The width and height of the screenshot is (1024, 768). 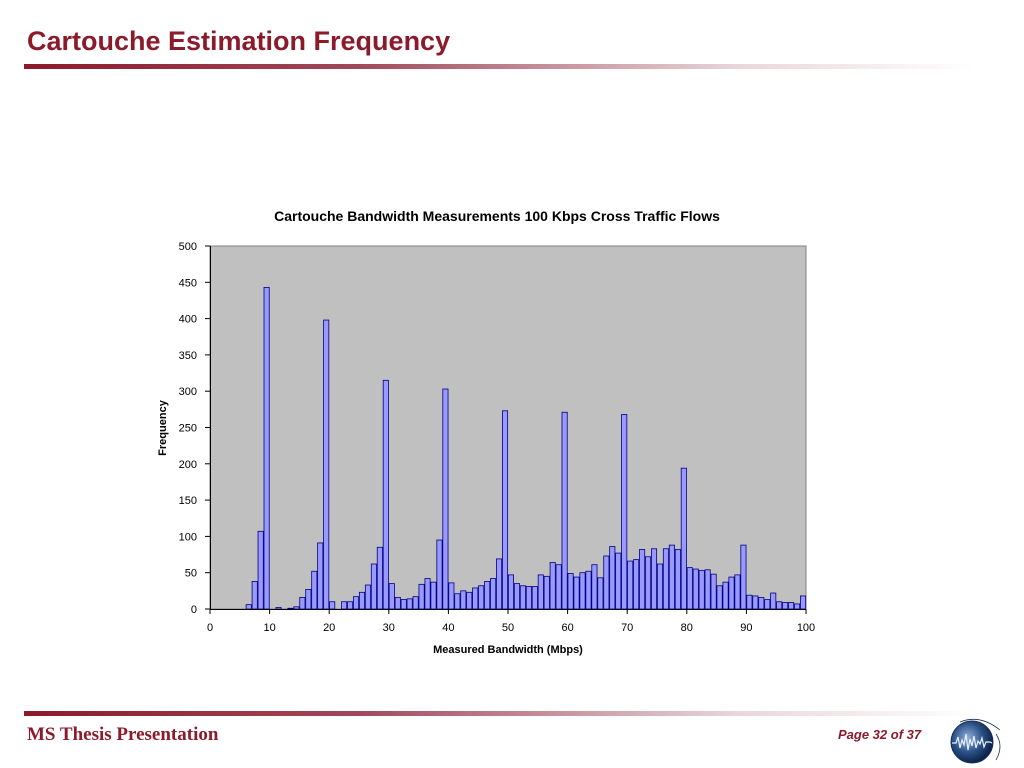 I want to click on x-tick-label: 70, so click(x=627, y=628).